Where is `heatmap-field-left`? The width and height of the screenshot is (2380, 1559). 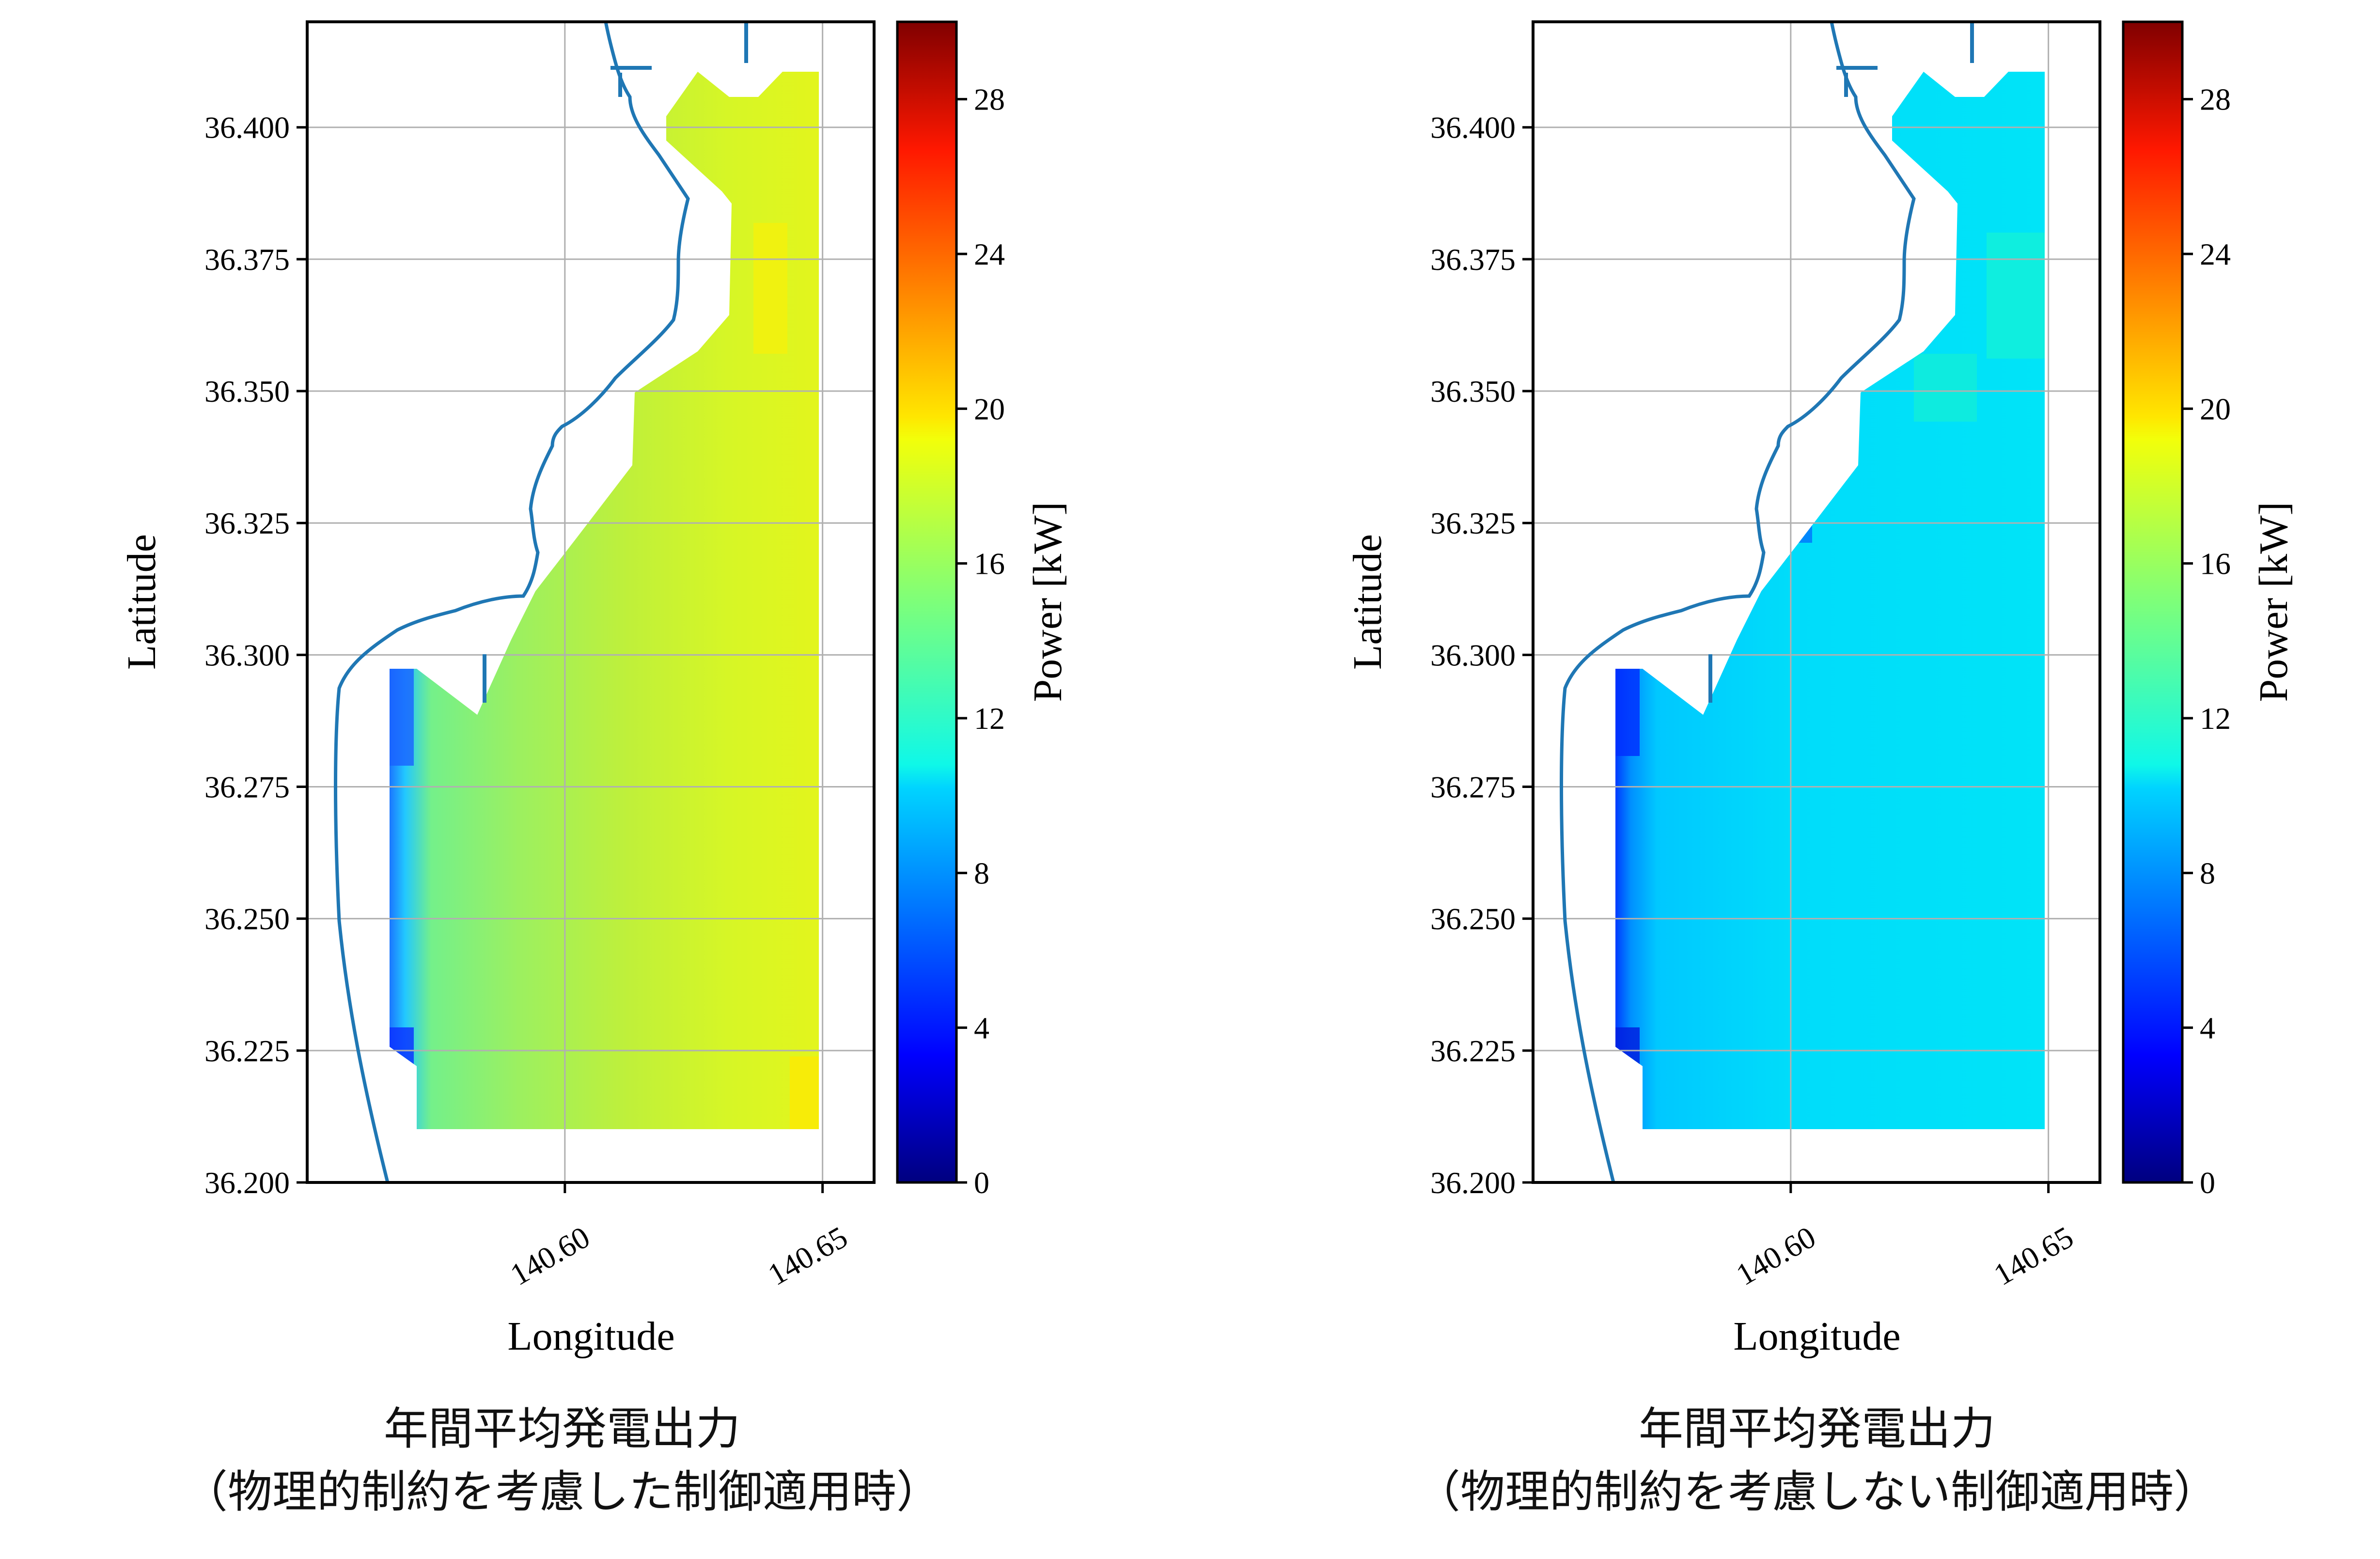 heatmap-field-left is located at coordinates (604, 600).